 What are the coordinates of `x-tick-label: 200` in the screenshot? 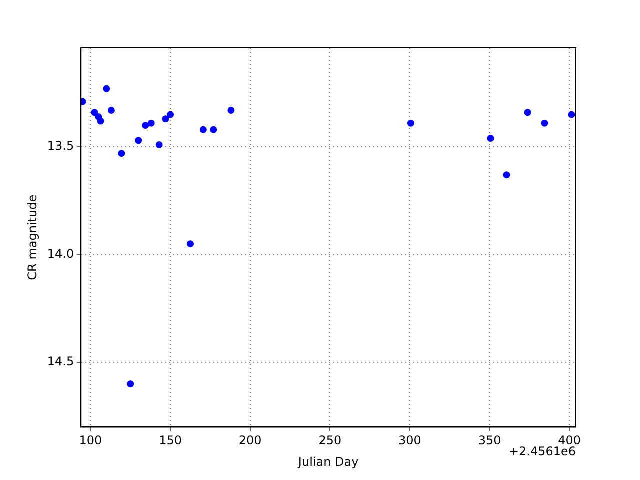 It's located at (250, 441).